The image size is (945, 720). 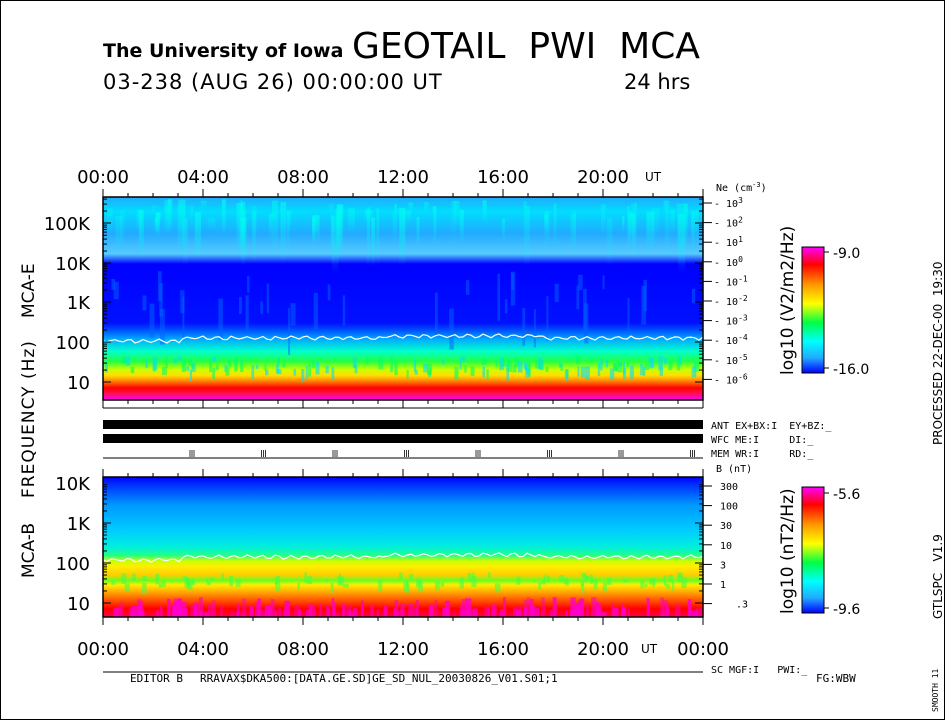 I want to click on b-axis-label: B (nT), so click(x=734, y=469).